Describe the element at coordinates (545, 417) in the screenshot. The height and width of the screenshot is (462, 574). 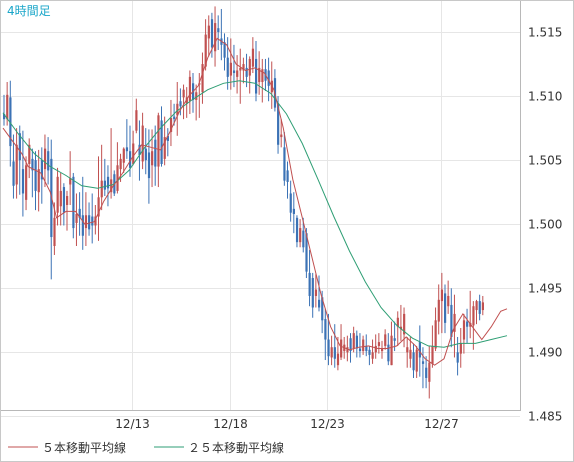
I see `y-tick-label: 1.485` at that location.